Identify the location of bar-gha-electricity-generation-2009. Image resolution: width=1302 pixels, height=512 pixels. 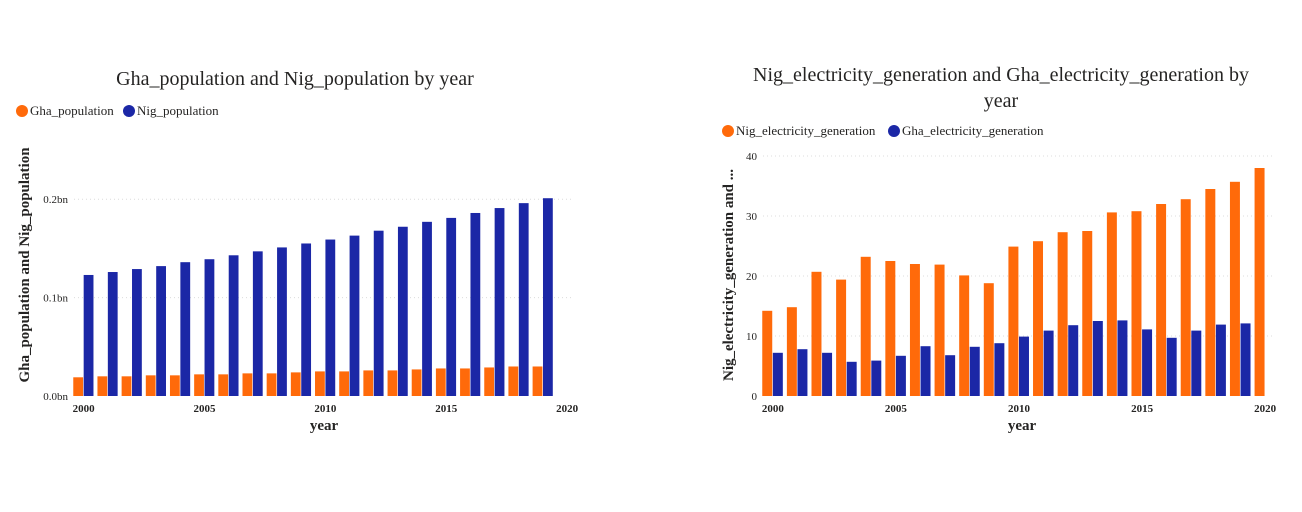
(999, 369).